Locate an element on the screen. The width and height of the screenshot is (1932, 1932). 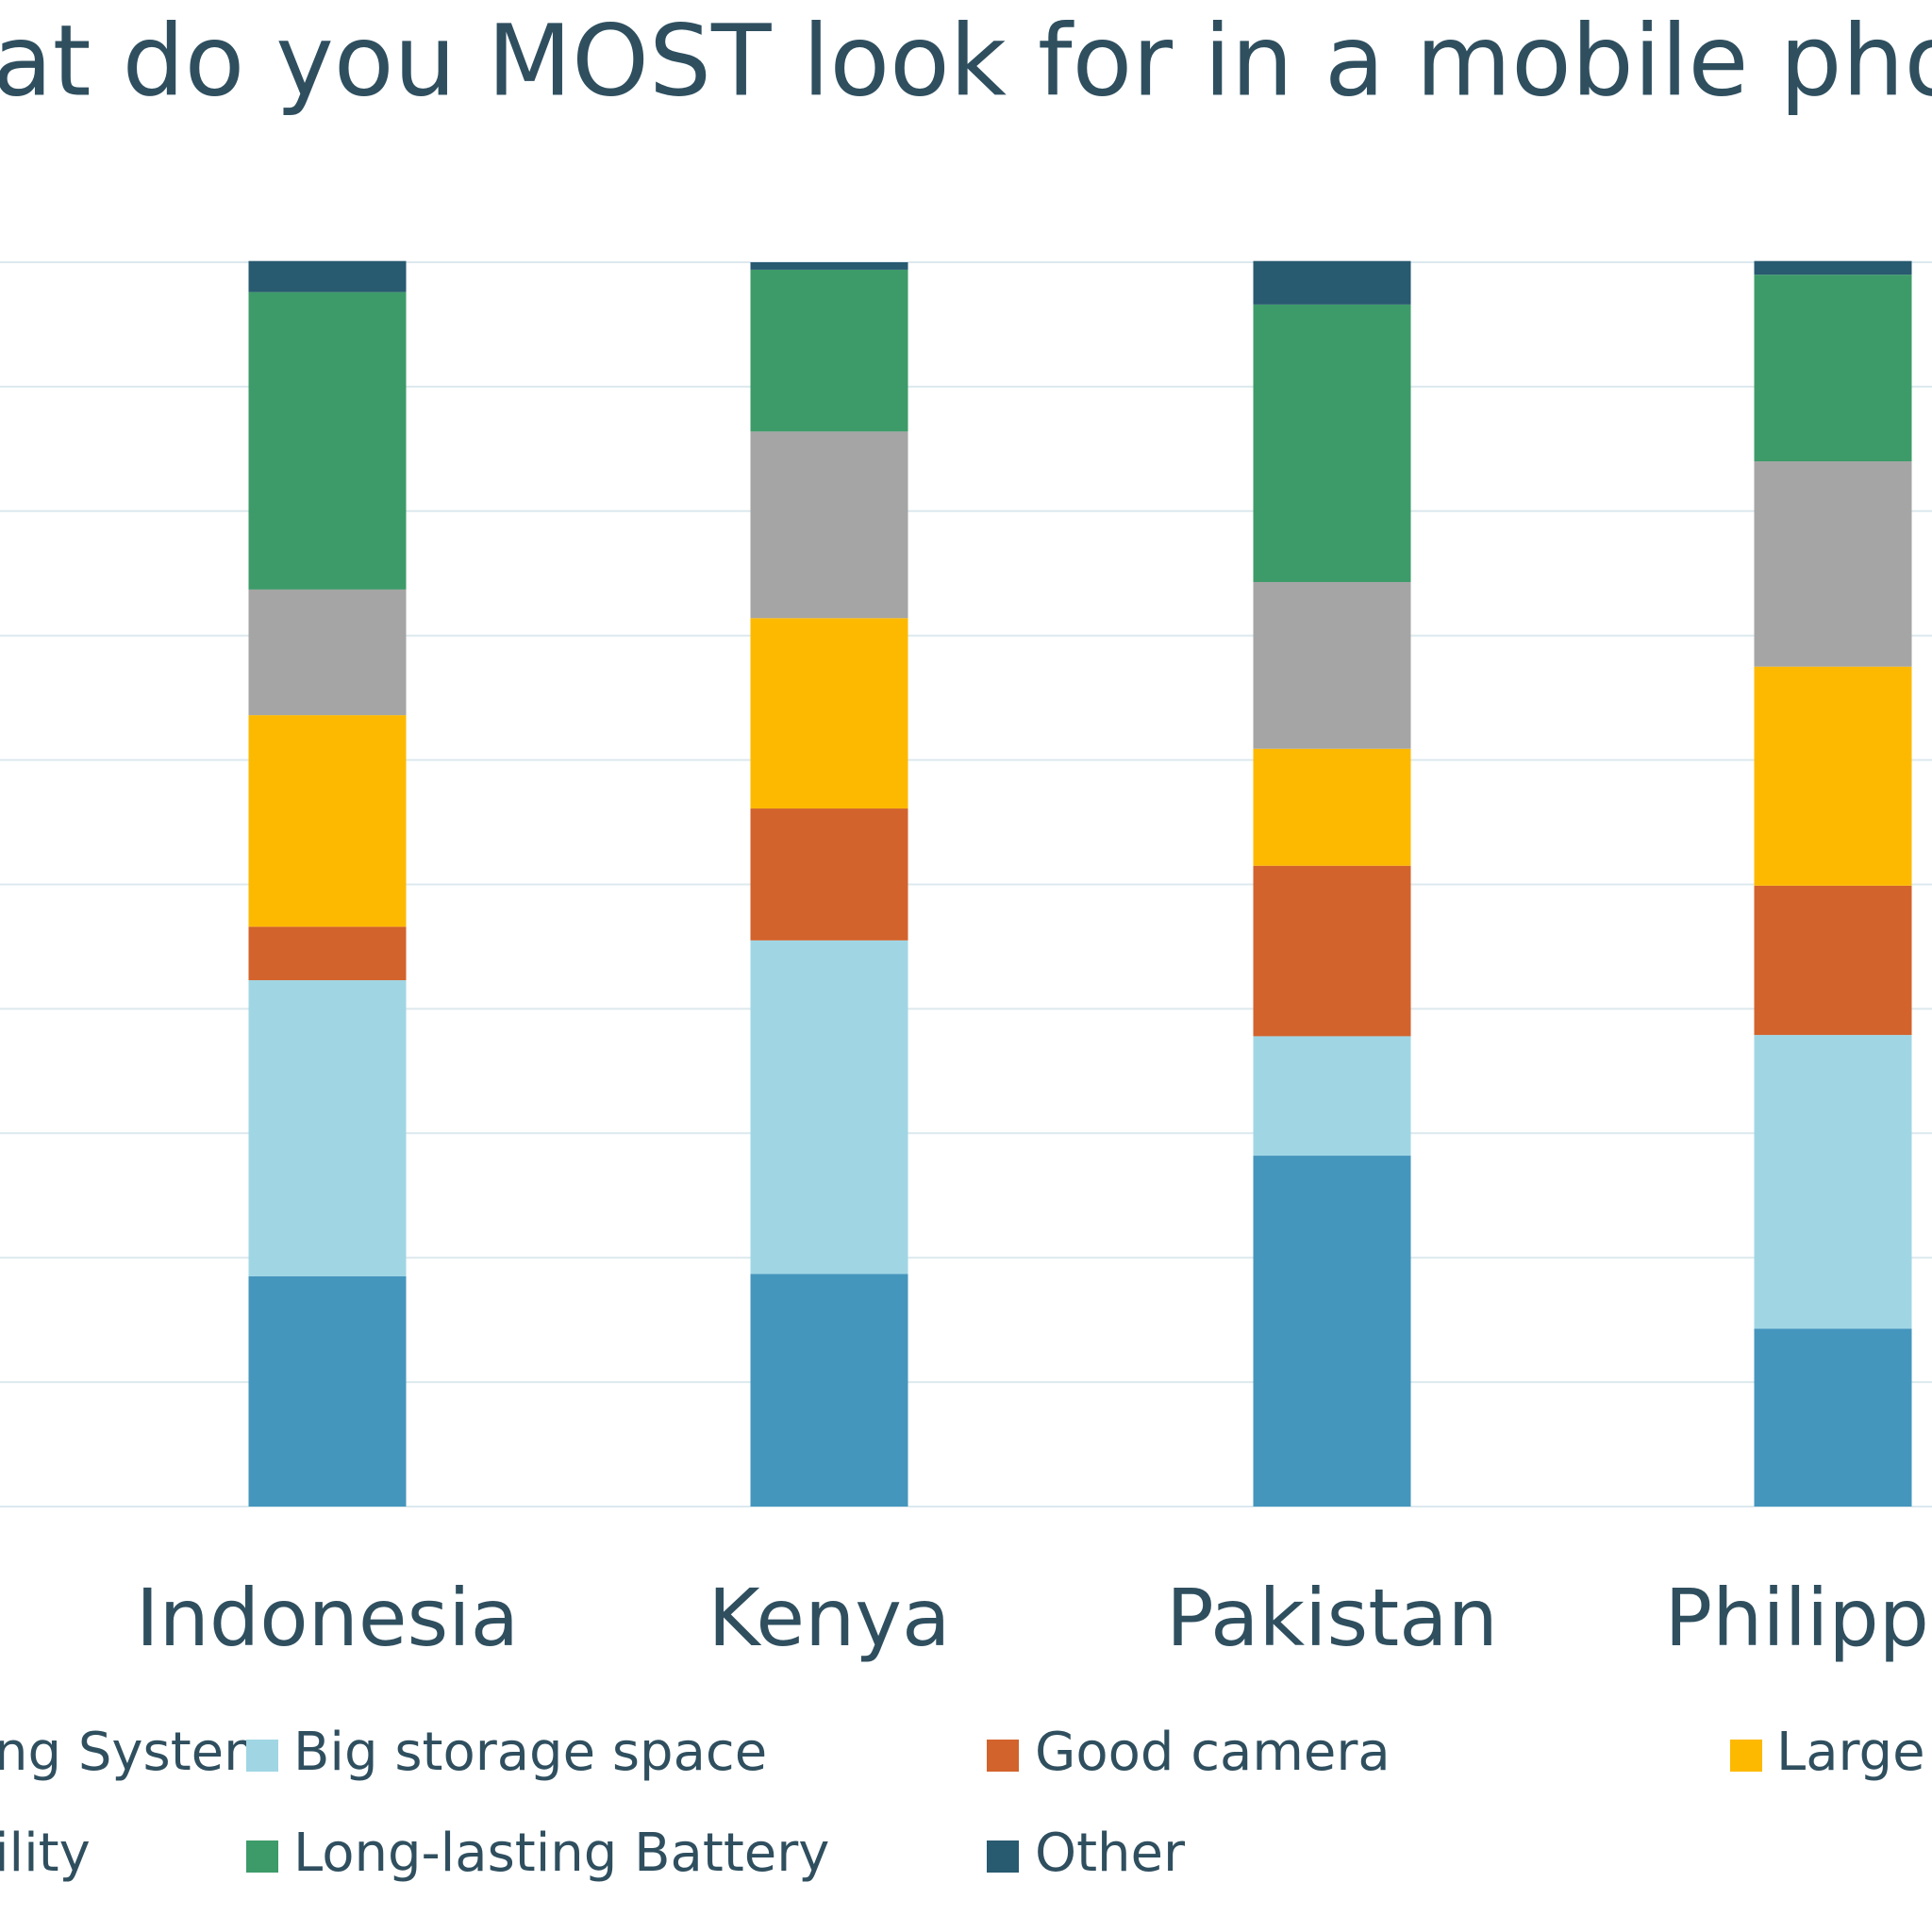
x-tick-label: Pakistan is located at coordinates (1332, 1618).